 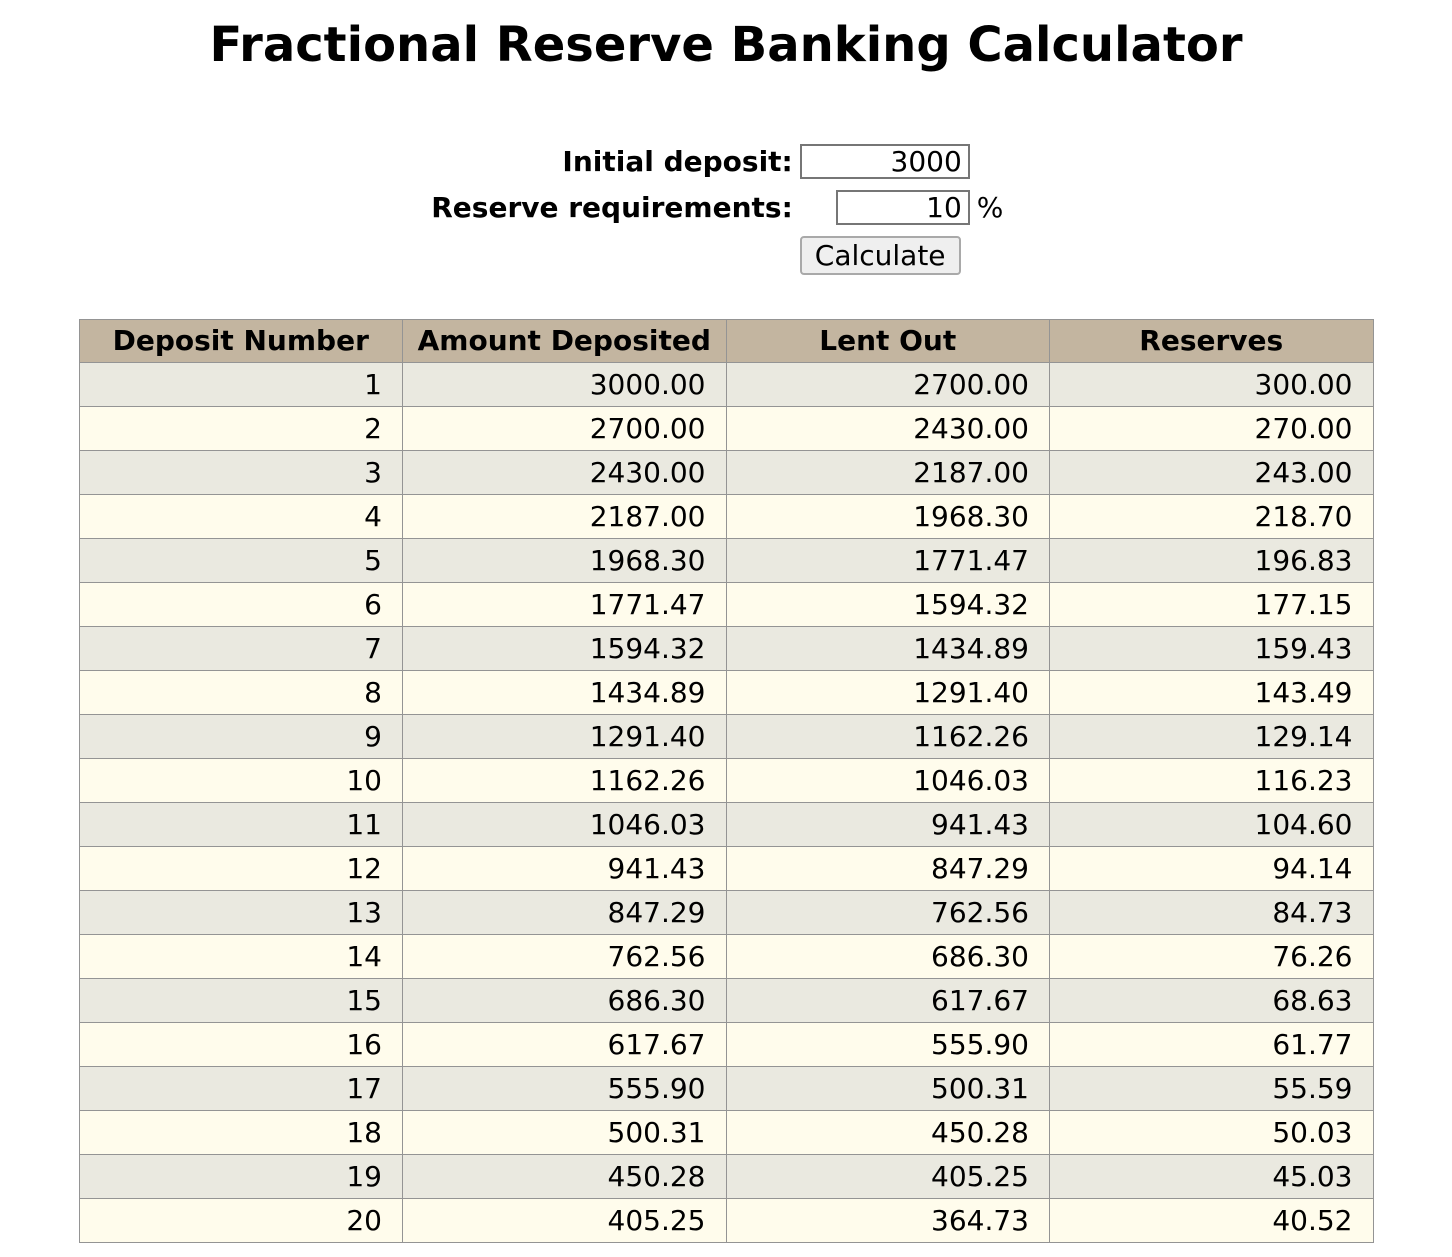 I want to click on table-row: 9 1291.40 1162.26 129.14, so click(x=726, y=736).